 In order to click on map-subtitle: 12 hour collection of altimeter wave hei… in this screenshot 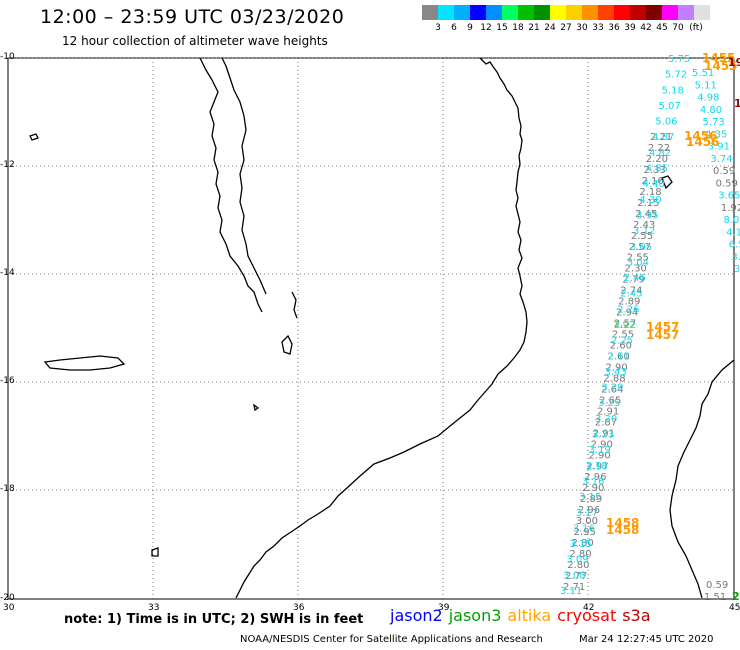, I will do `click(195, 41)`.